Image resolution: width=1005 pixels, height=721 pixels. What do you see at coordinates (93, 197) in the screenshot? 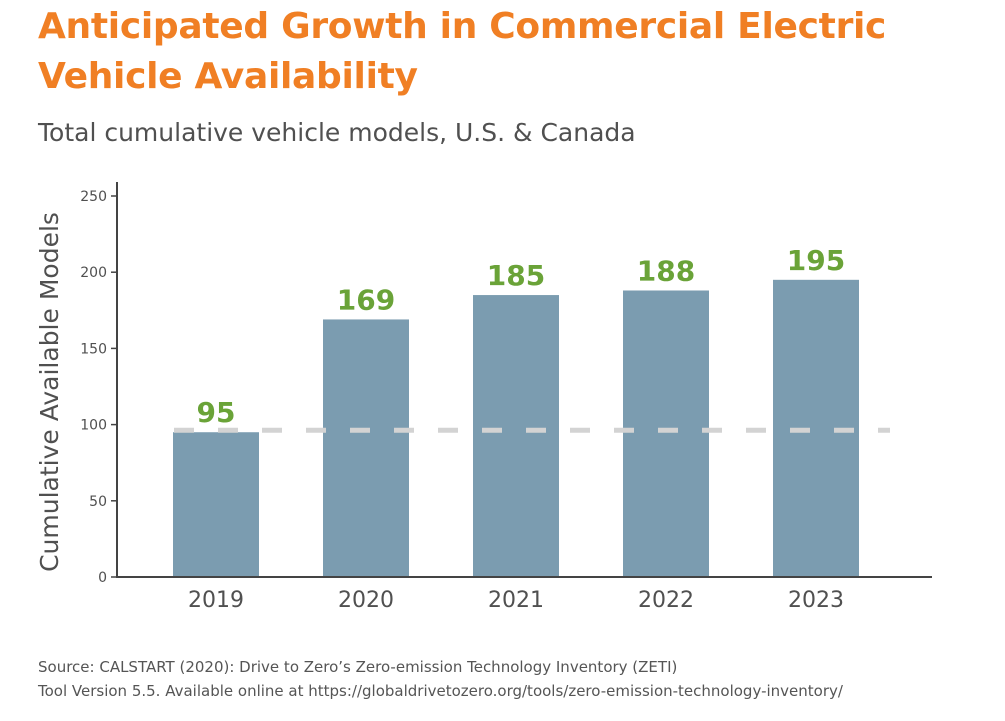
I see `y-tick-label: 250` at bounding box center [93, 197].